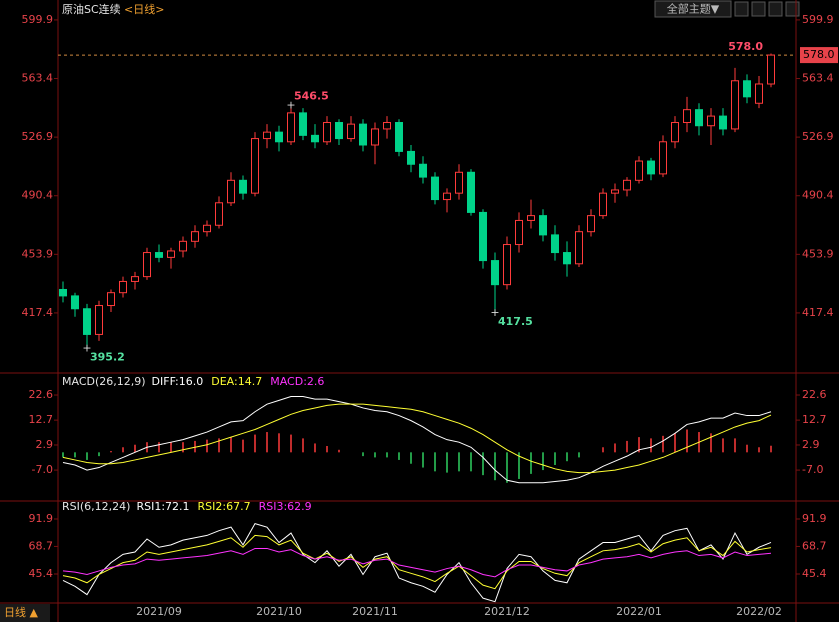 The height and width of the screenshot is (622, 839). I want to click on period-tab, so click(25, 613).